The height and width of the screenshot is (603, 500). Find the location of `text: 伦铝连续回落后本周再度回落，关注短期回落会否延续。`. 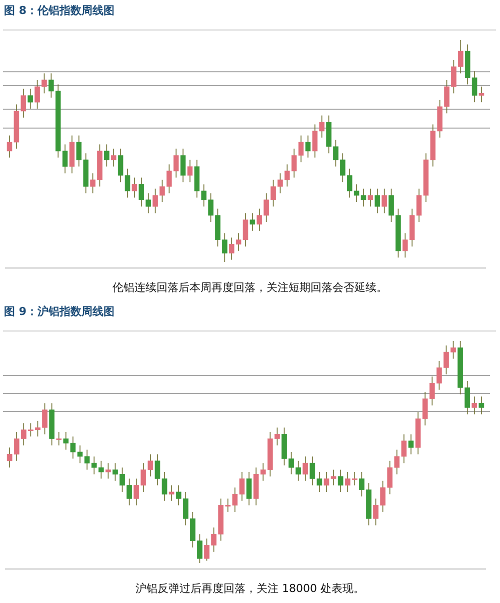

text: 伦铝连续回落后本周再度回落，关注短期回落会否延续。 is located at coordinates (250, 287).